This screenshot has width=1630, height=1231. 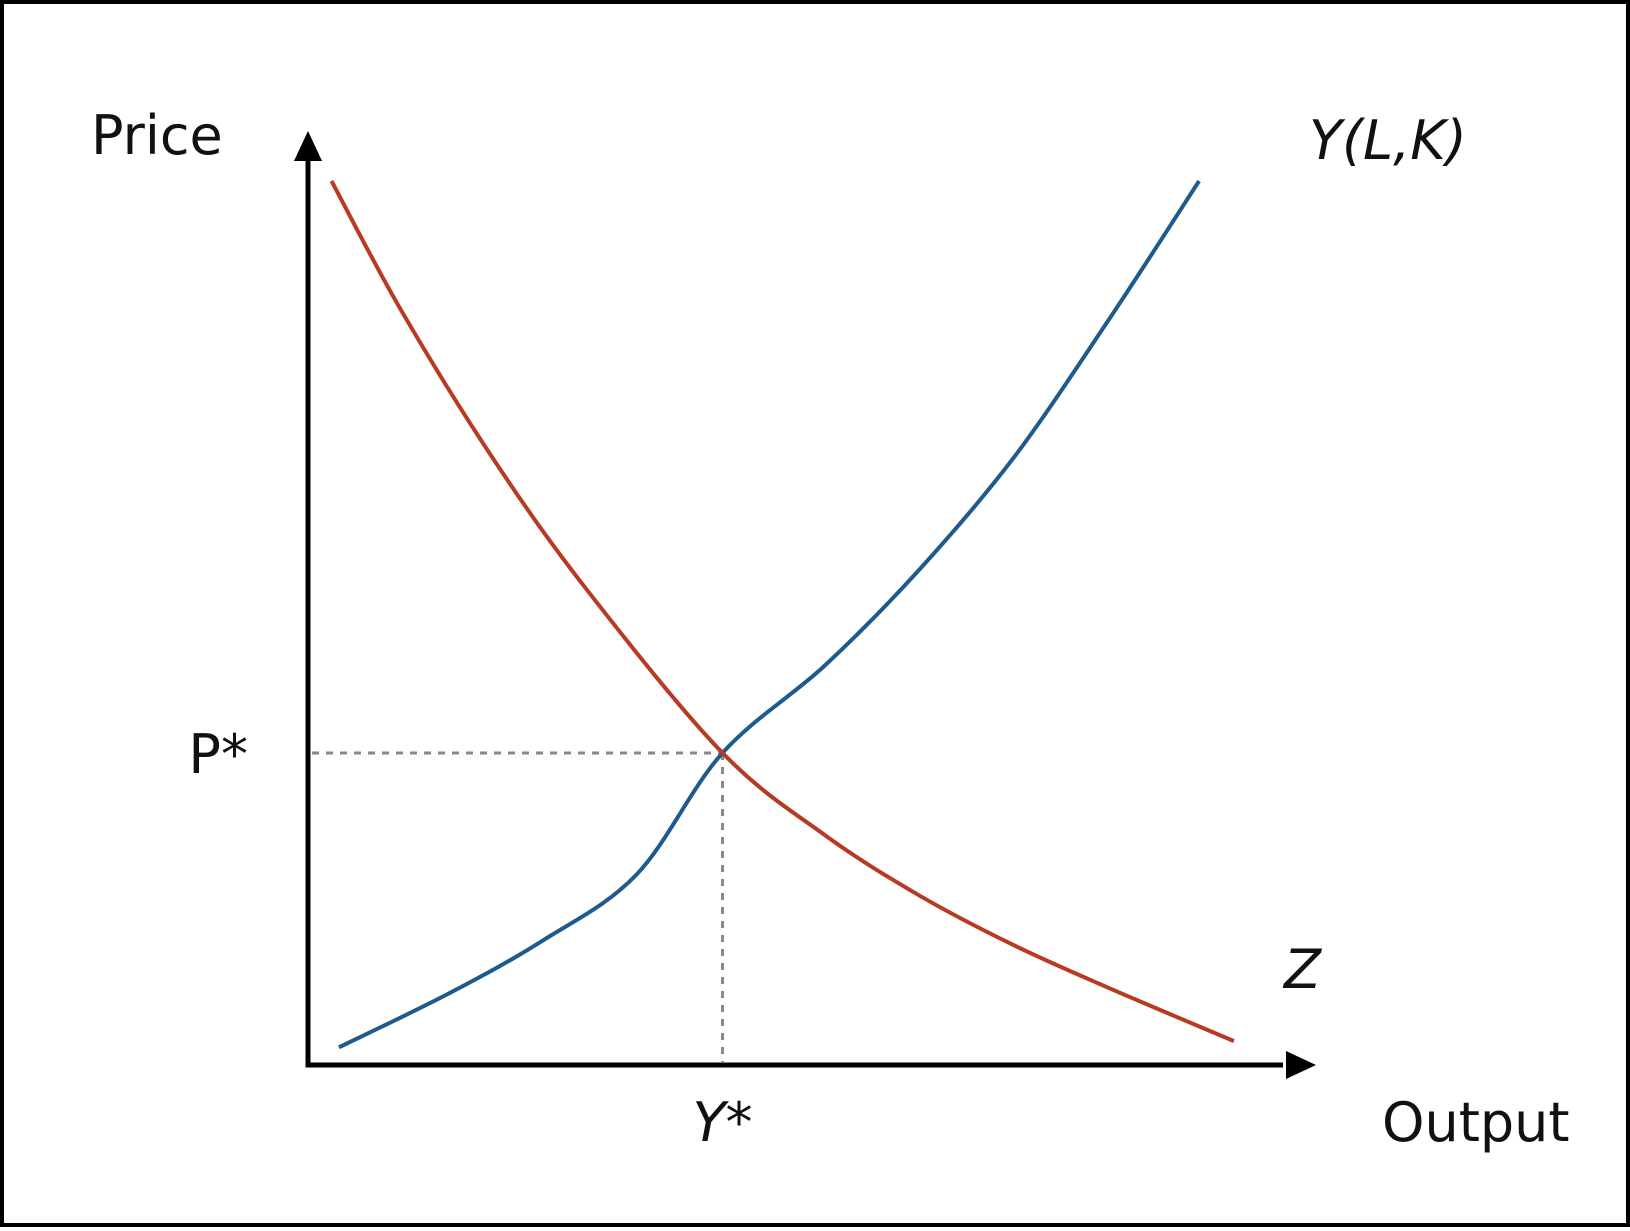 I want to click on y-tick-label-p-star: P*, so click(x=218, y=754).